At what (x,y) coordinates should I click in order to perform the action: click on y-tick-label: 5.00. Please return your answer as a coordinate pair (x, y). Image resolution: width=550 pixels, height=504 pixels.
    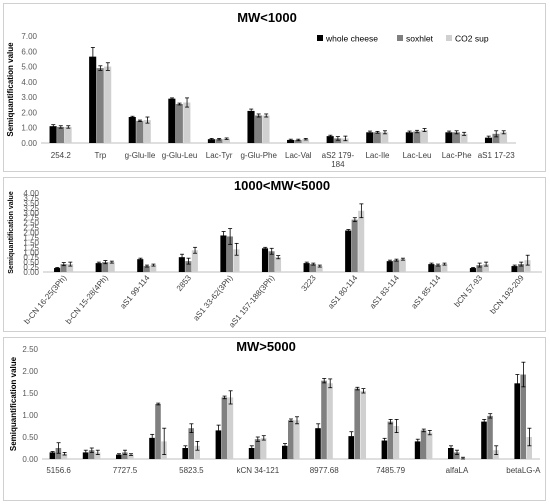
    Looking at the image, I should click on (29, 67).